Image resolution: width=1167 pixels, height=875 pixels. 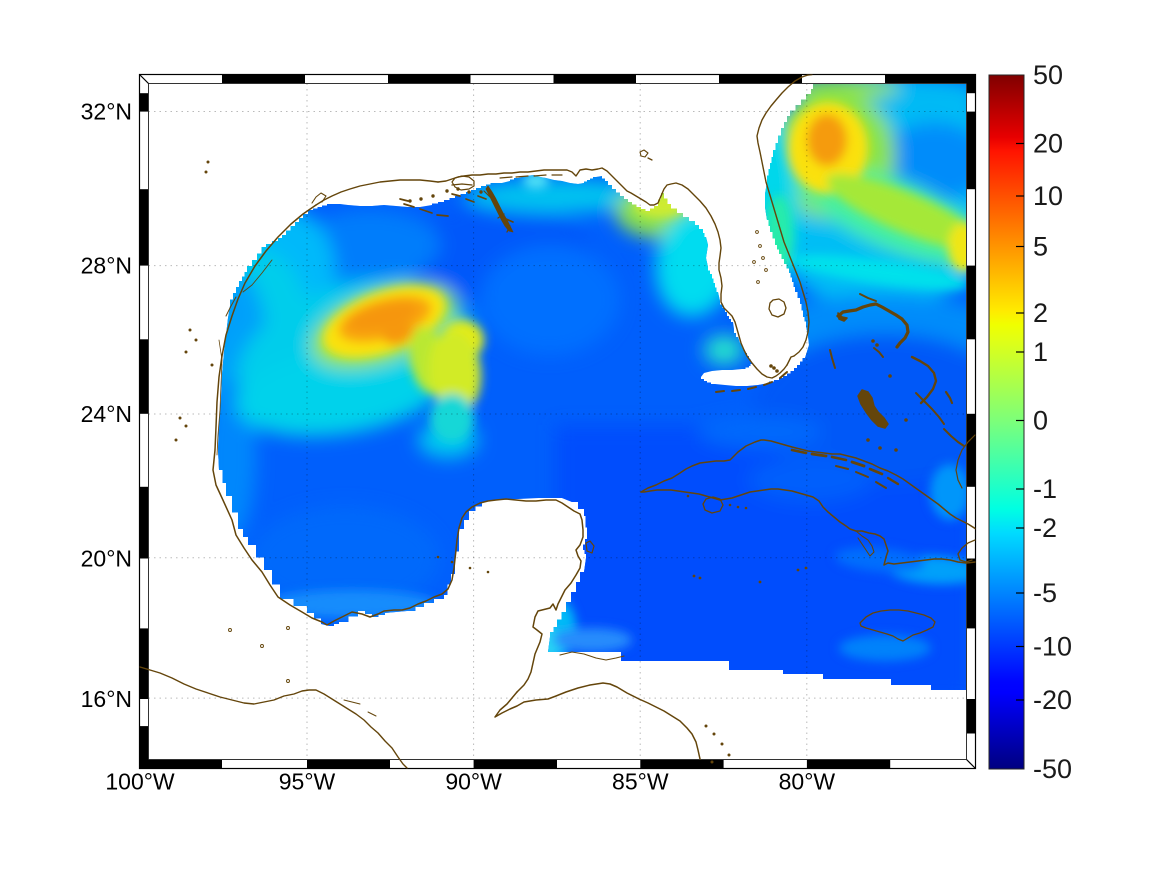 I want to click on svg-text: 0, so click(x=1040, y=421).